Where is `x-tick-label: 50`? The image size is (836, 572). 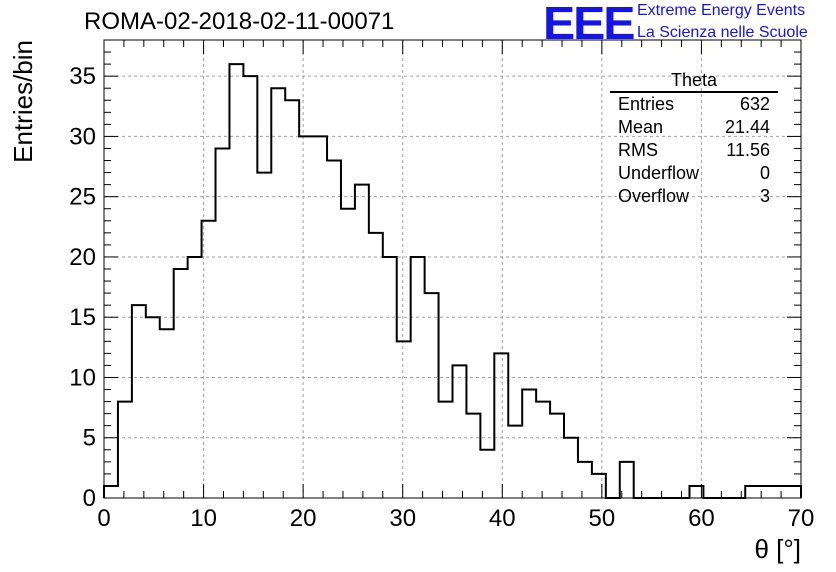
x-tick-label: 50 is located at coordinates (602, 518).